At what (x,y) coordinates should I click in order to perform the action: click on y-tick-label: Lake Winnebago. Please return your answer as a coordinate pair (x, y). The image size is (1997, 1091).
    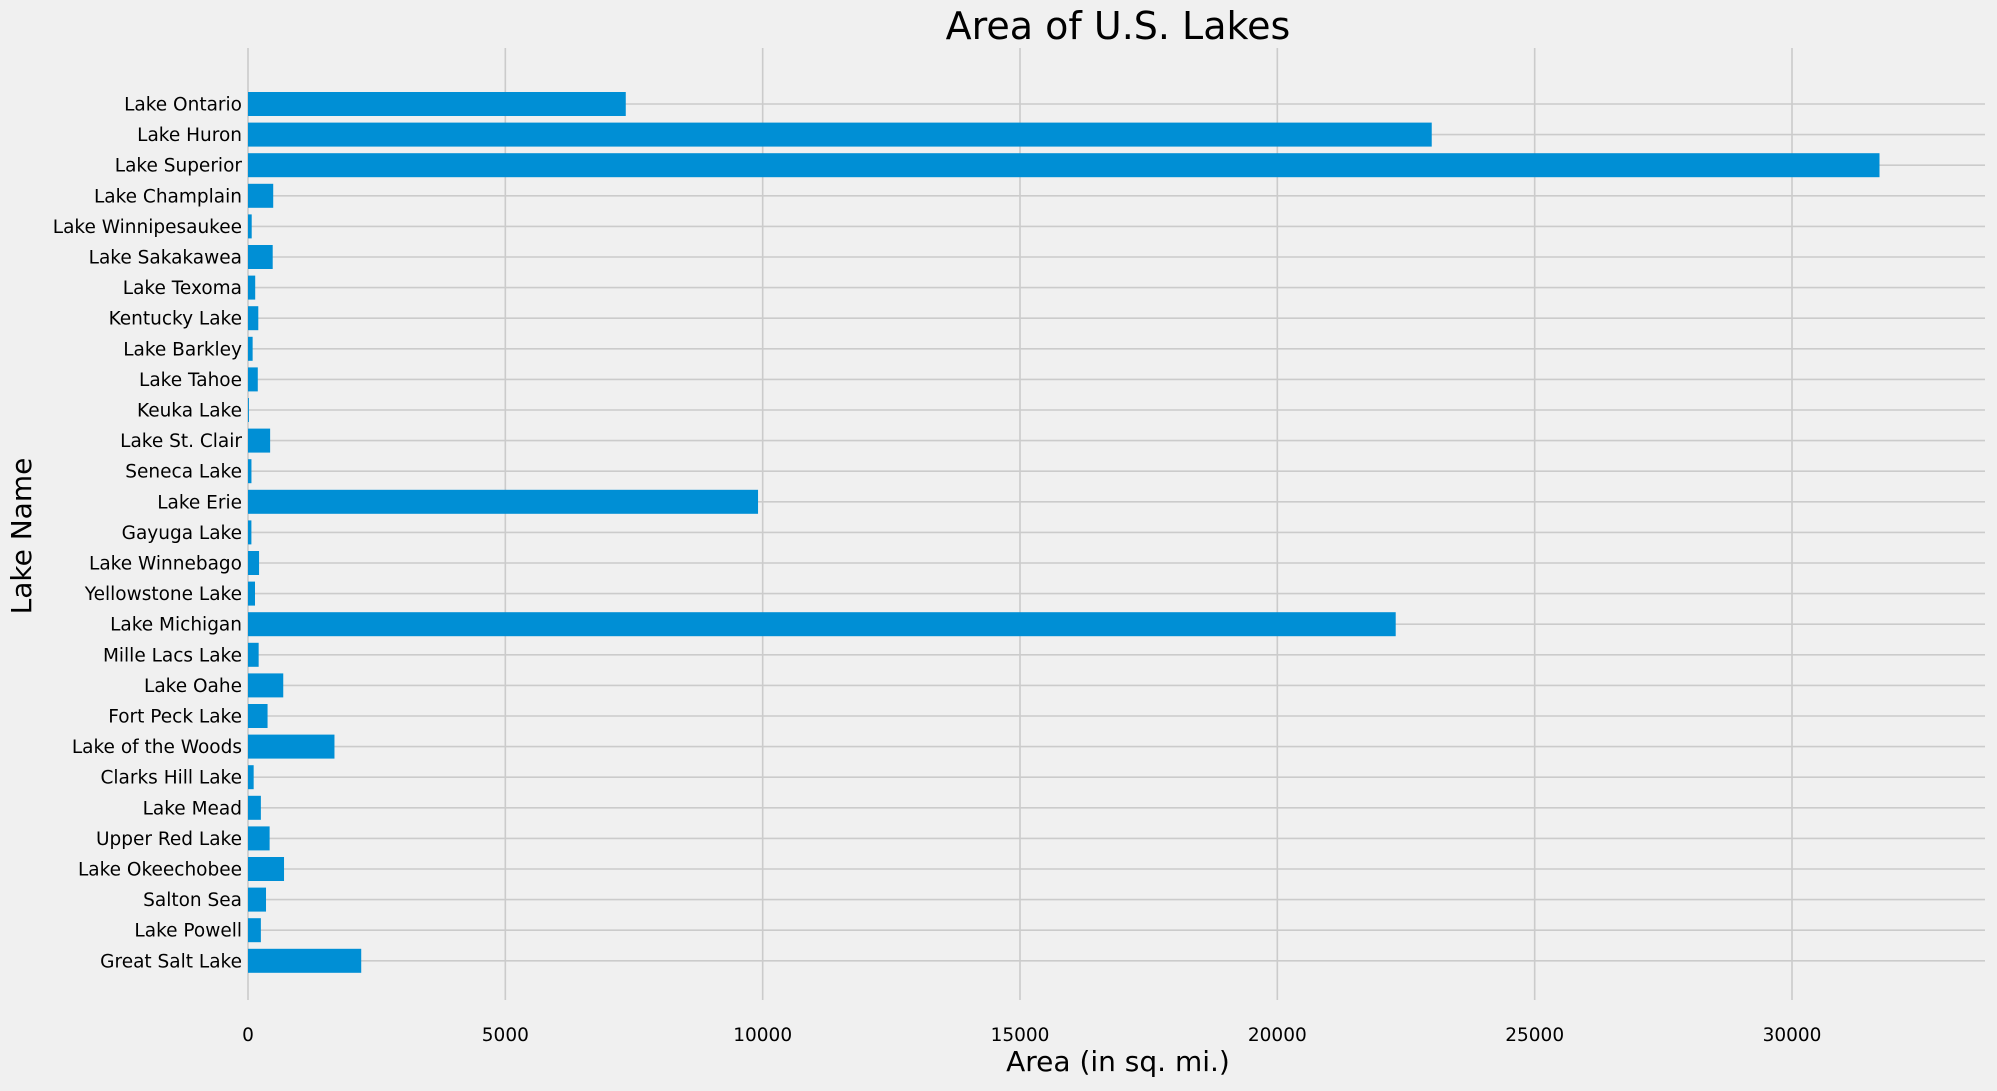
    Looking at the image, I should click on (165, 564).